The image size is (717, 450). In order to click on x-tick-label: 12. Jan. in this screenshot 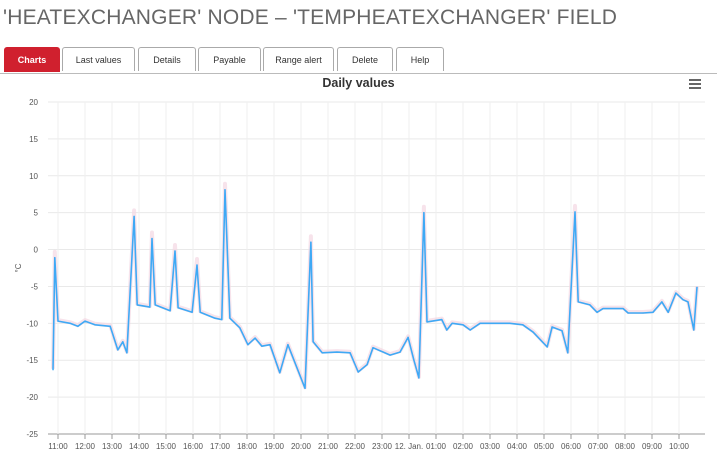, I will do `click(409, 446)`.